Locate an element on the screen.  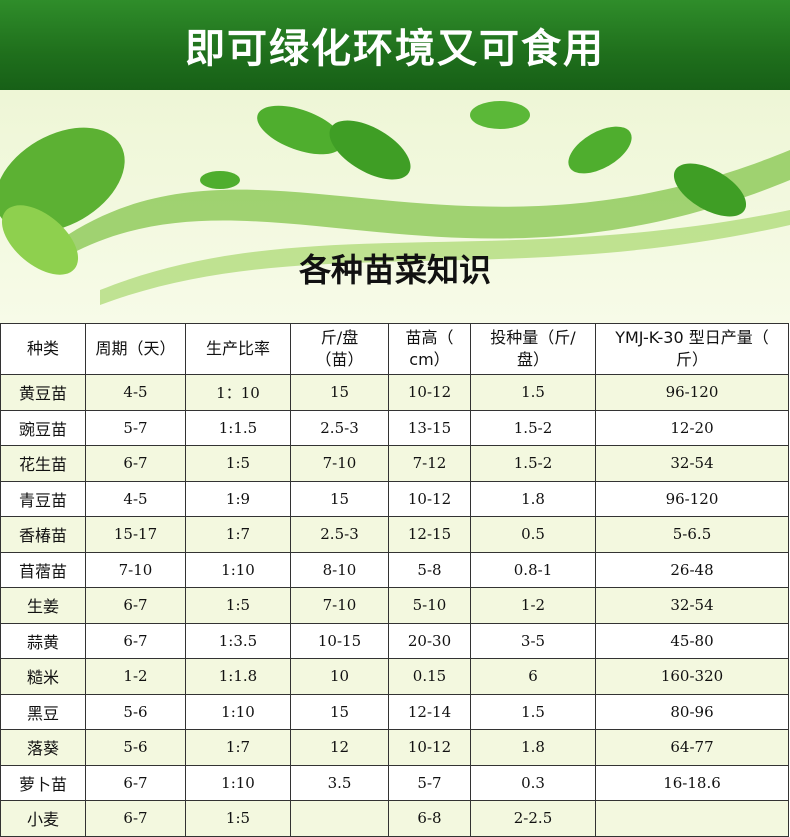
table-cell: 20-30 is located at coordinates (429, 640).